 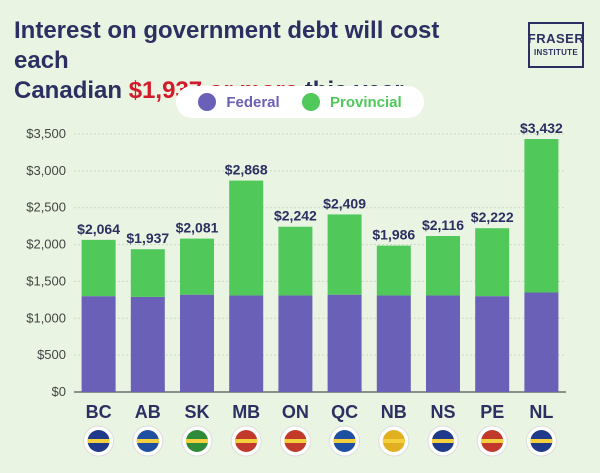 I want to click on x-tick-label: ON, so click(x=295, y=412).